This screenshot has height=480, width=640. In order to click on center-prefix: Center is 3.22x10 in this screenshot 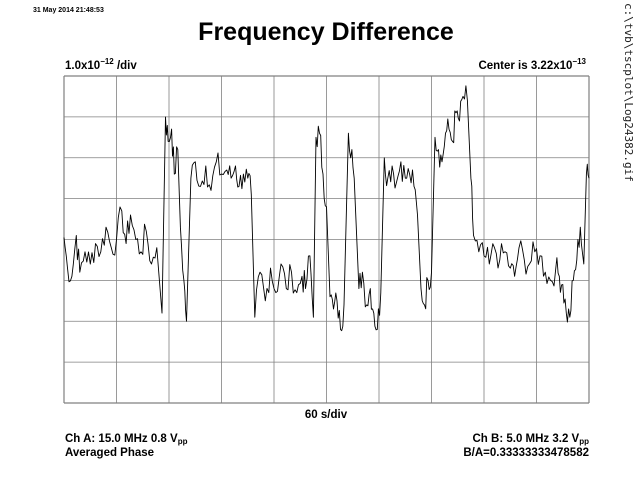, I will do `click(525, 66)`.